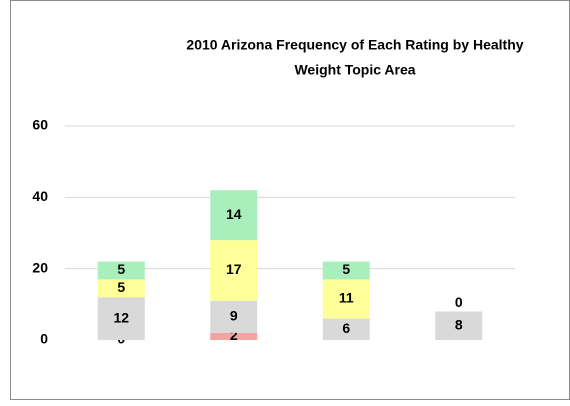 The width and height of the screenshot is (570, 406). I want to click on data-label: 9, so click(234, 316).